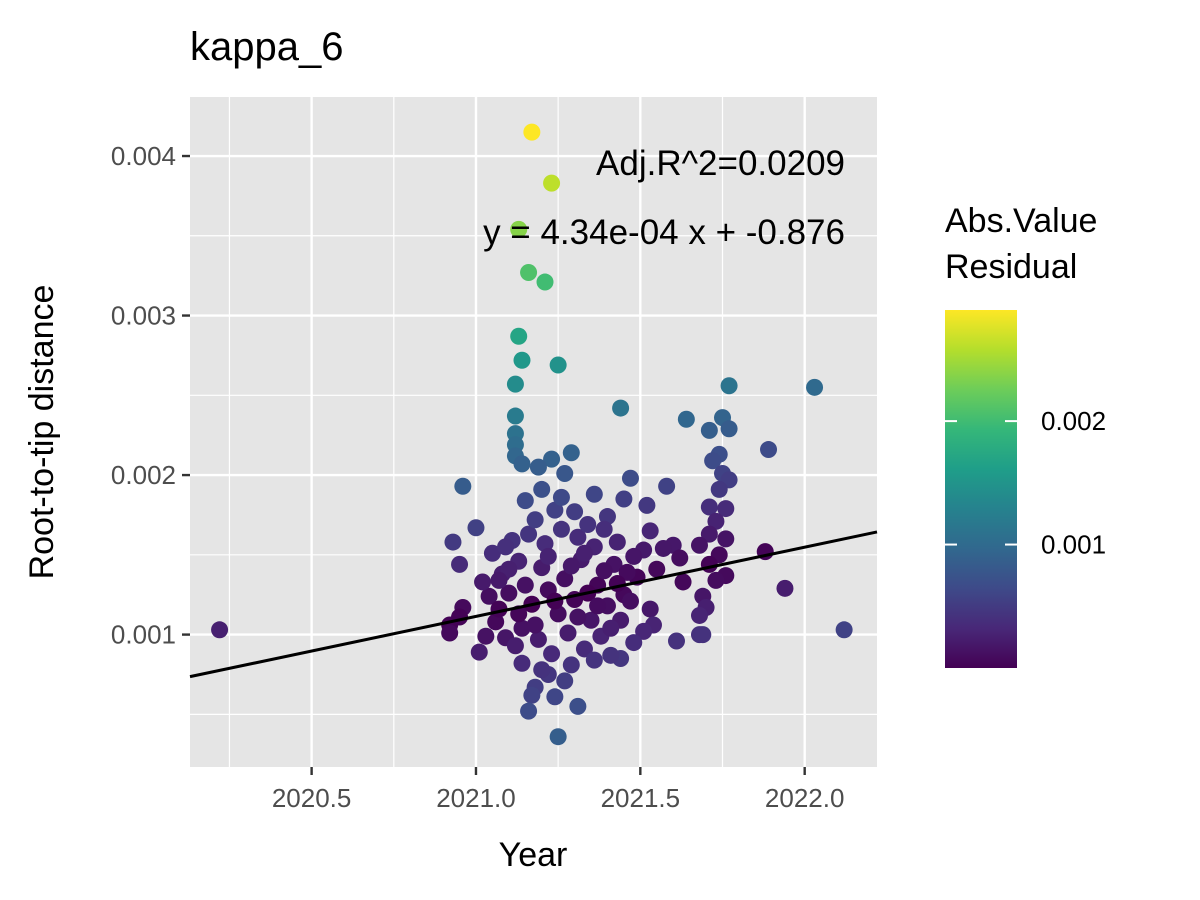  I want to click on equation-annotation: y = 4.34e-04 x + -0.876, so click(664, 232).